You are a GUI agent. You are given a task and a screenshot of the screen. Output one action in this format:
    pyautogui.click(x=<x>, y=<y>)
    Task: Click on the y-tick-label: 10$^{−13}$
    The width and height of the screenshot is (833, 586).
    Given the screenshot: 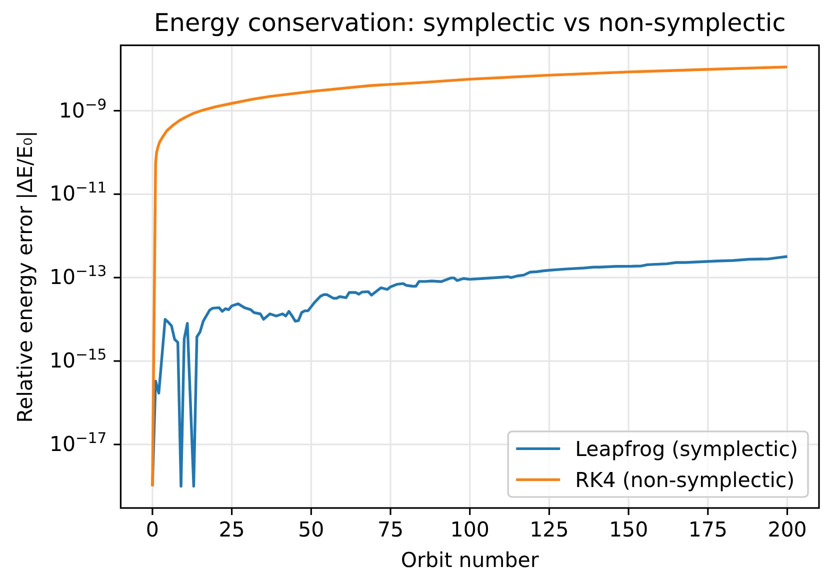 What is the action you would take?
    pyautogui.click(x=78, y=276)
    